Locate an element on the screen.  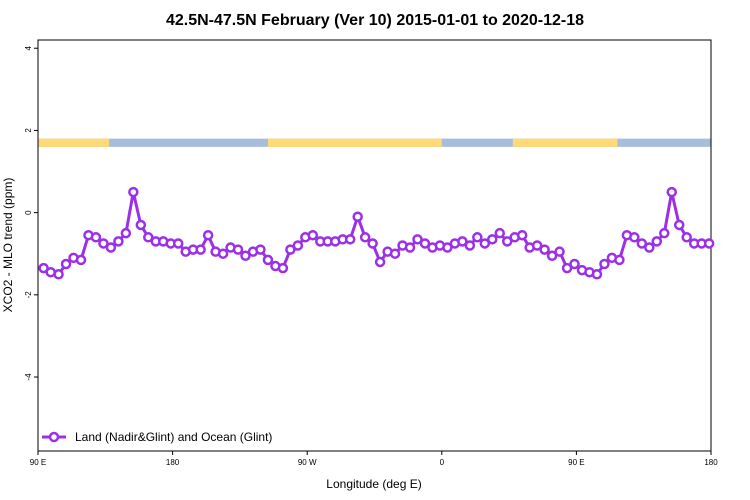
x-tick-label-1: 180 is located at coordinates (173, 462).